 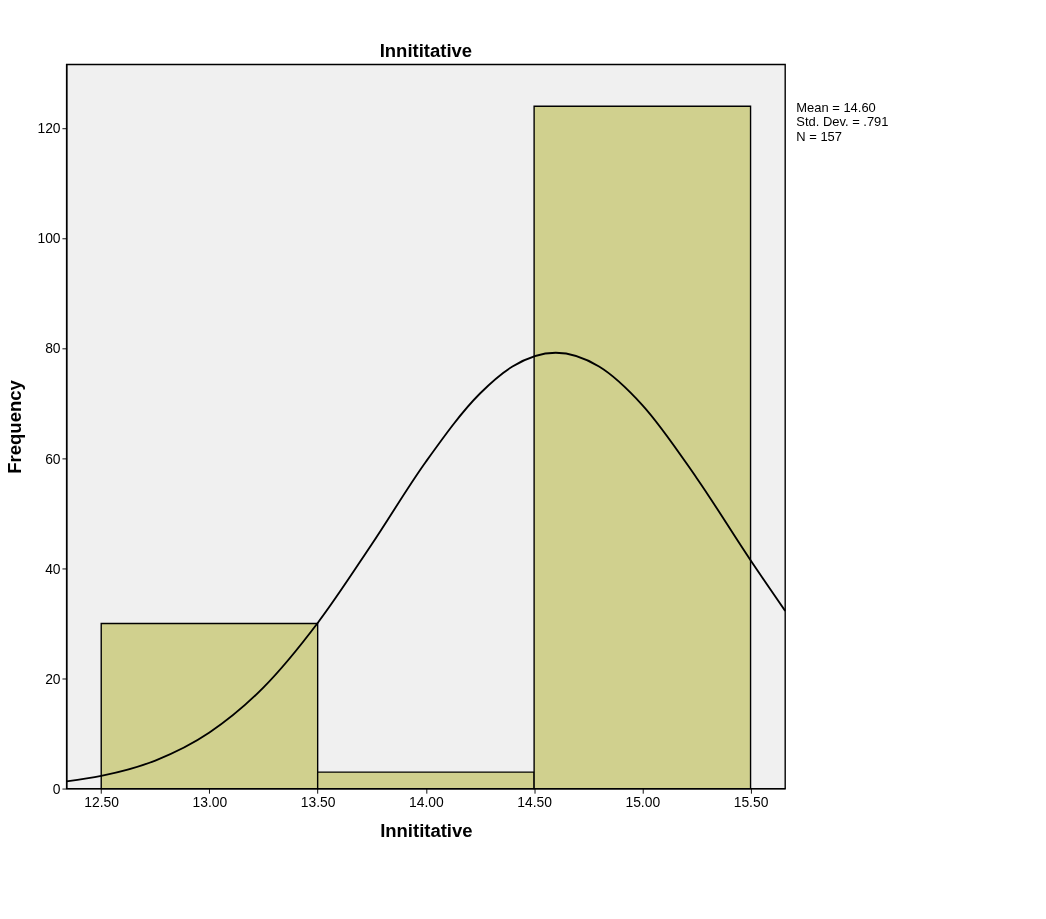 I want to click on y-axis-title: Frequency, so click(x=14, y=426).